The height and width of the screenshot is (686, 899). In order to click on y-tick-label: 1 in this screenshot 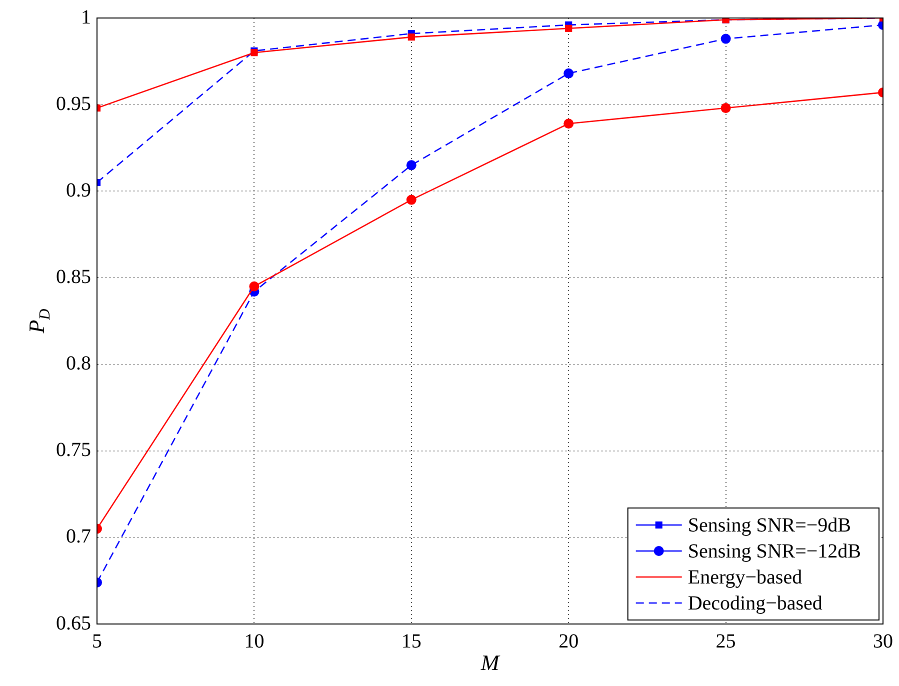, I will do `click(86, 17)`.